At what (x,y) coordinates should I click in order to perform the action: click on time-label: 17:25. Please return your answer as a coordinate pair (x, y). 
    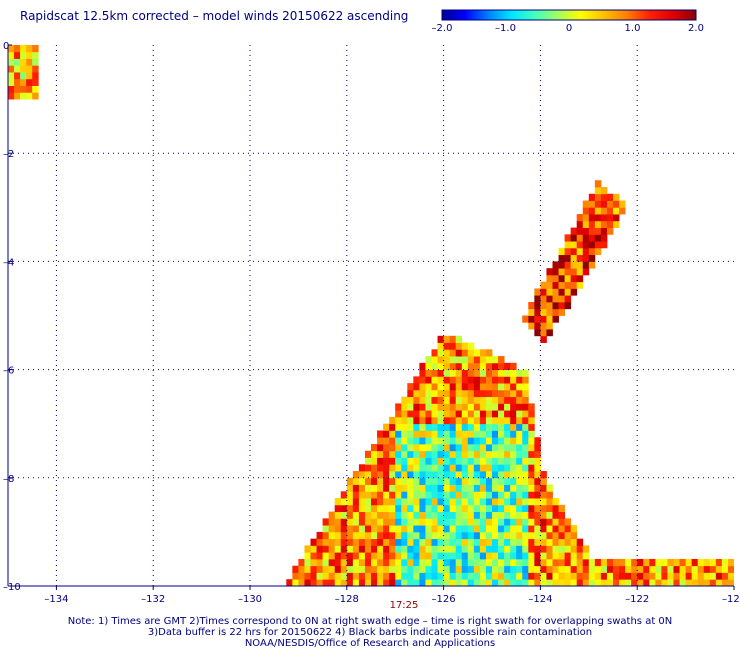
    Looking at the image, I should click on (404, 605).